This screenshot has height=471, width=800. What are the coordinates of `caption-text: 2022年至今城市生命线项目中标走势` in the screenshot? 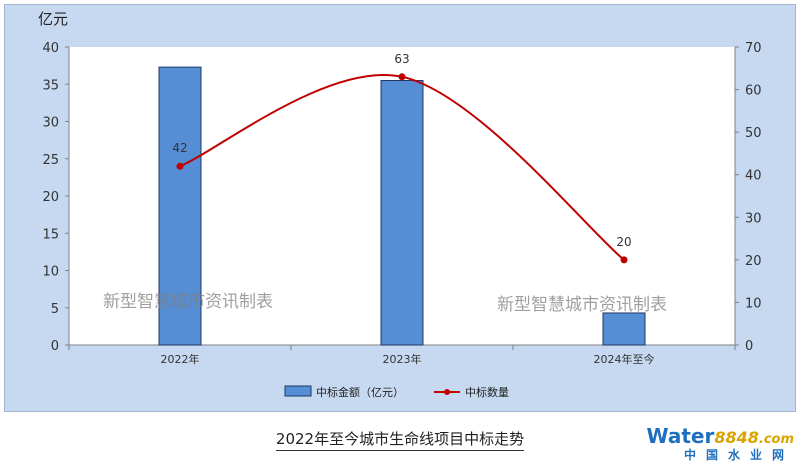 It's located at (400, 440).